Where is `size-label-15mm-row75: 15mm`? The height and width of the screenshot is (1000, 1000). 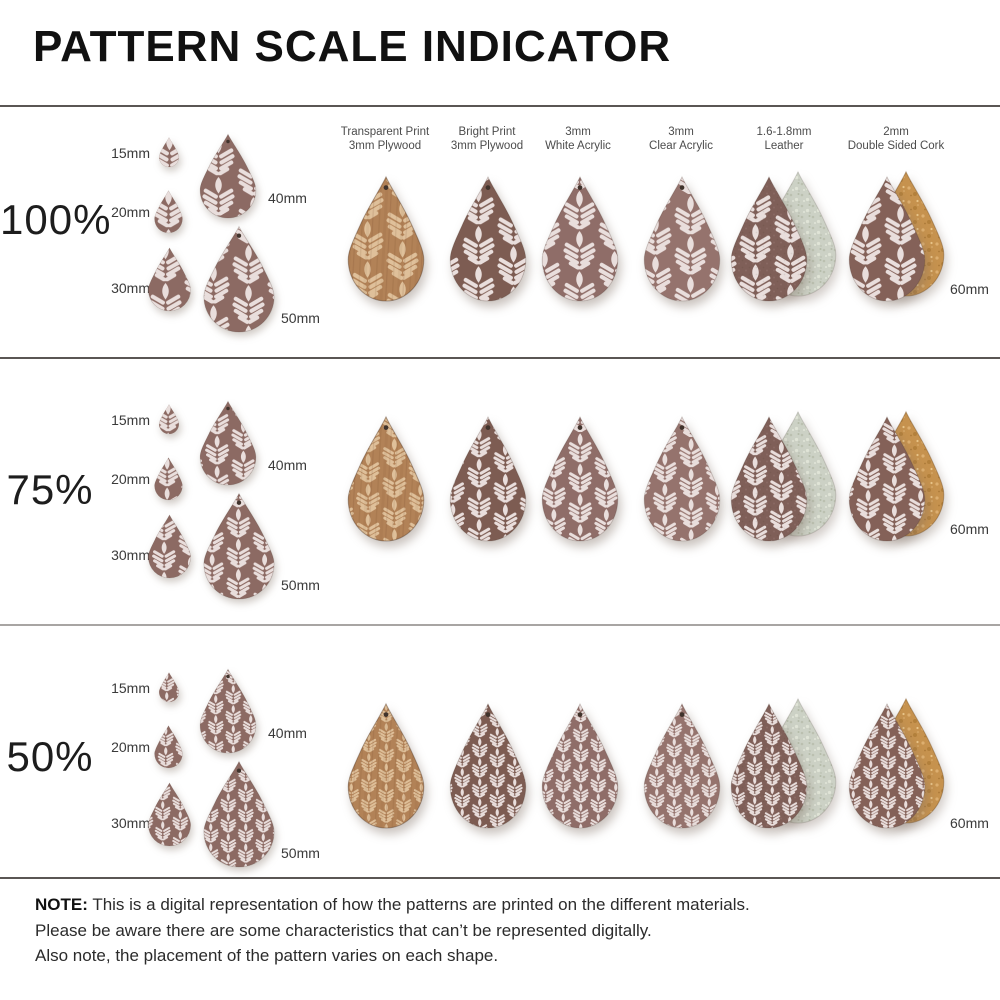
size-label-15mm-row75: 15mm is located at coordinates (130, 420).